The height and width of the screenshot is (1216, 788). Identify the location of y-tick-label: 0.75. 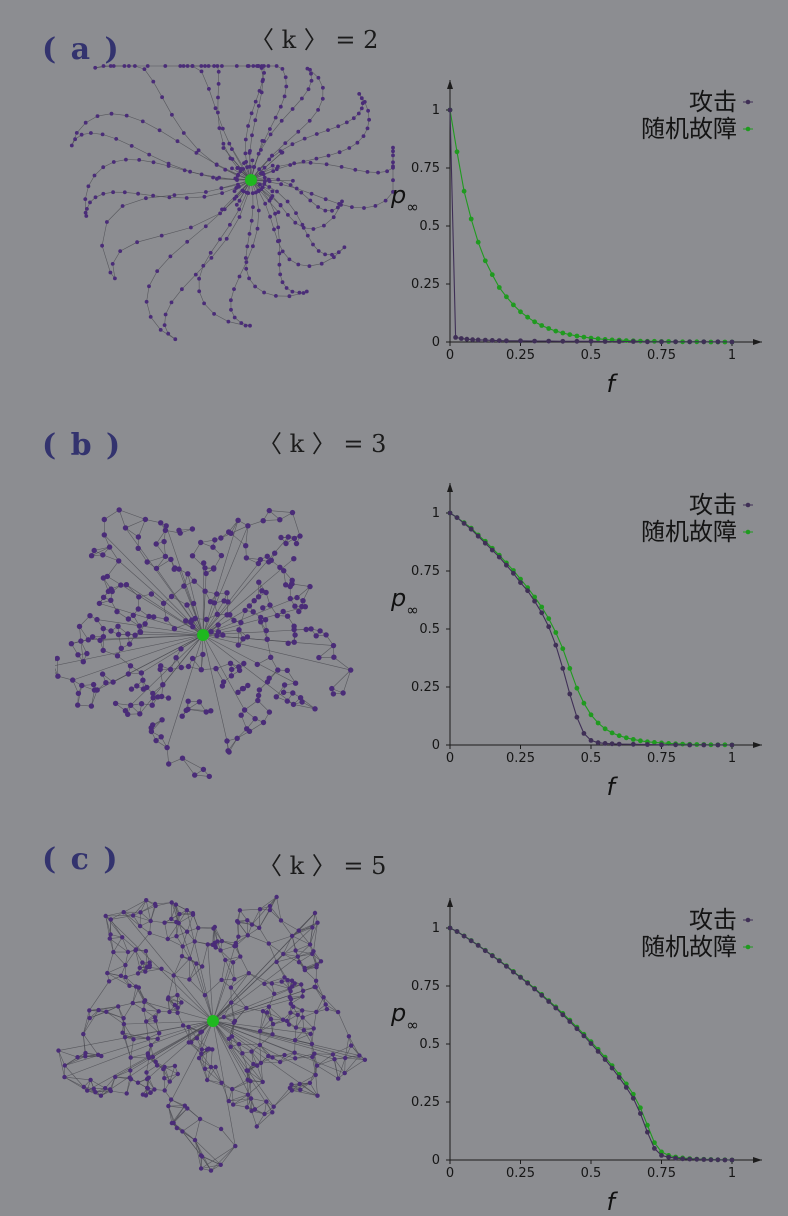
(425, 571).